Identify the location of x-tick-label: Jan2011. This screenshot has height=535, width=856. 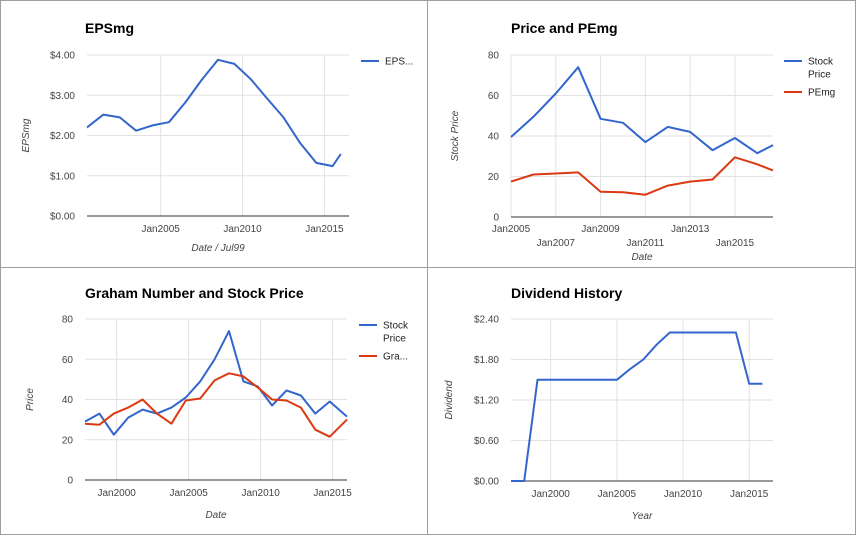
(646, 243).